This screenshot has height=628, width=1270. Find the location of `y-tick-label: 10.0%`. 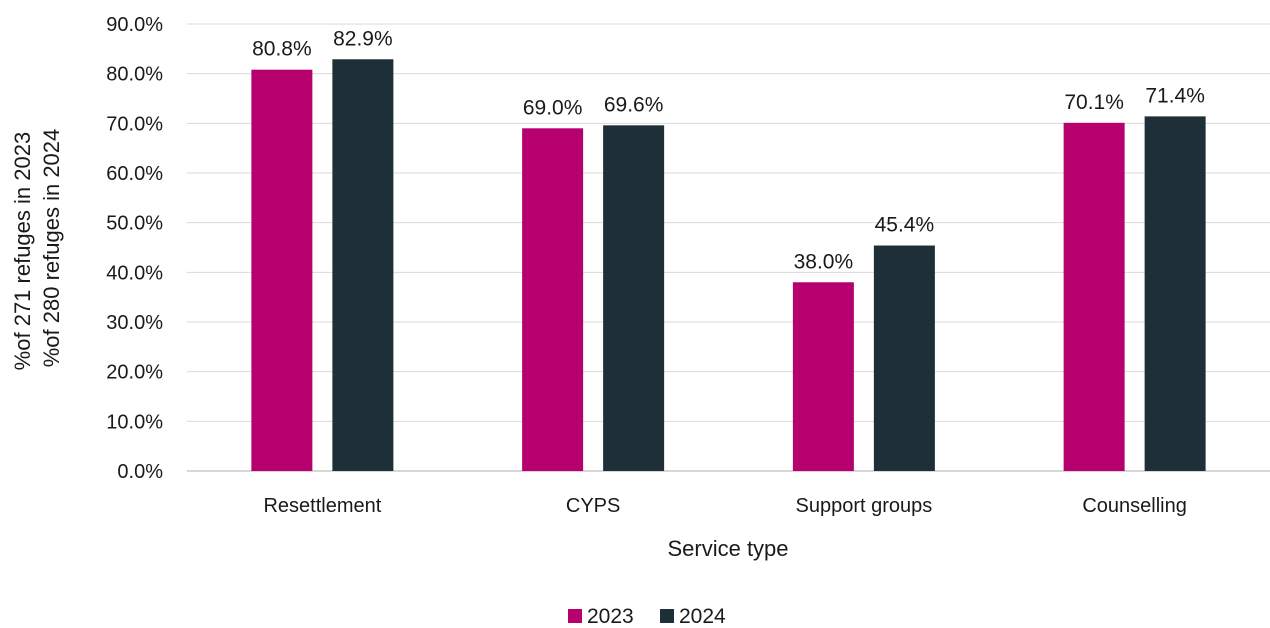

y-tick-label: 10.0% is located at coordinates (134, 422).